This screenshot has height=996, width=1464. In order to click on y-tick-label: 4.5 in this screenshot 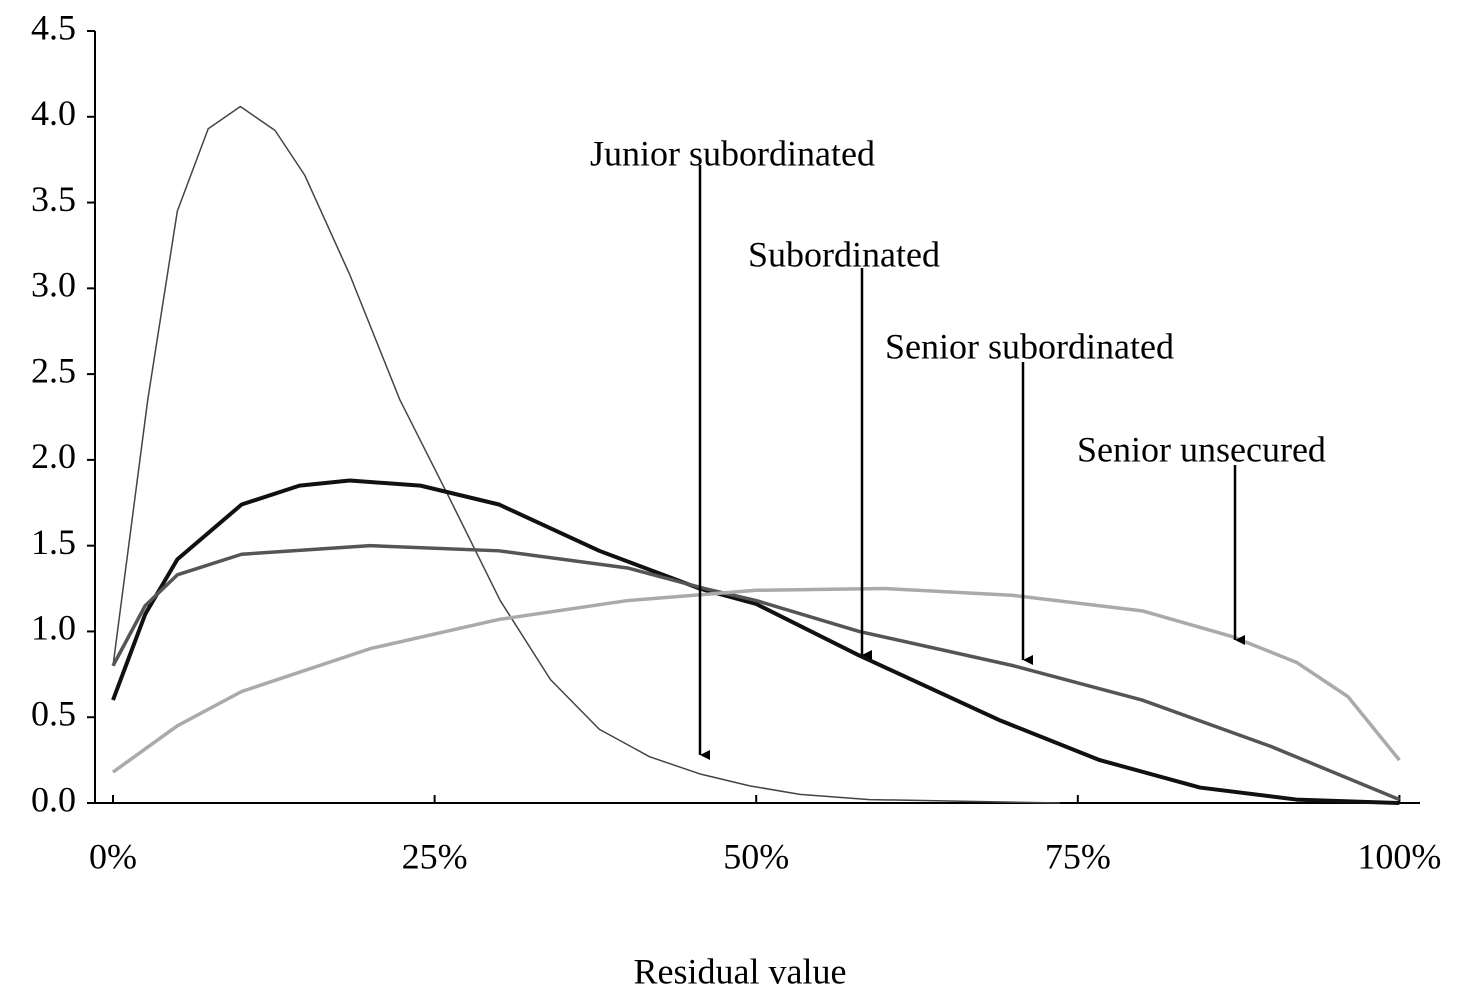, I will do `click(53, 27)`.